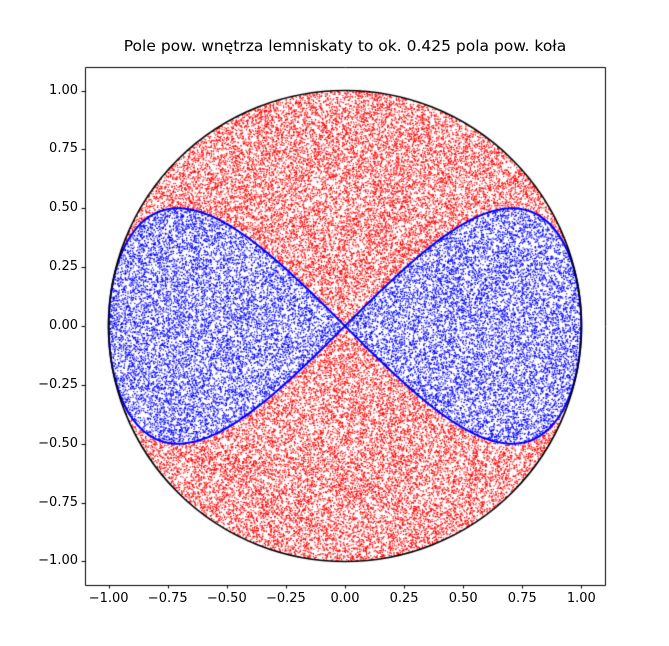 The width and height of the screenshot is (669, 646). I want to click on y-tick-label: 0.50, so click(63, 208).